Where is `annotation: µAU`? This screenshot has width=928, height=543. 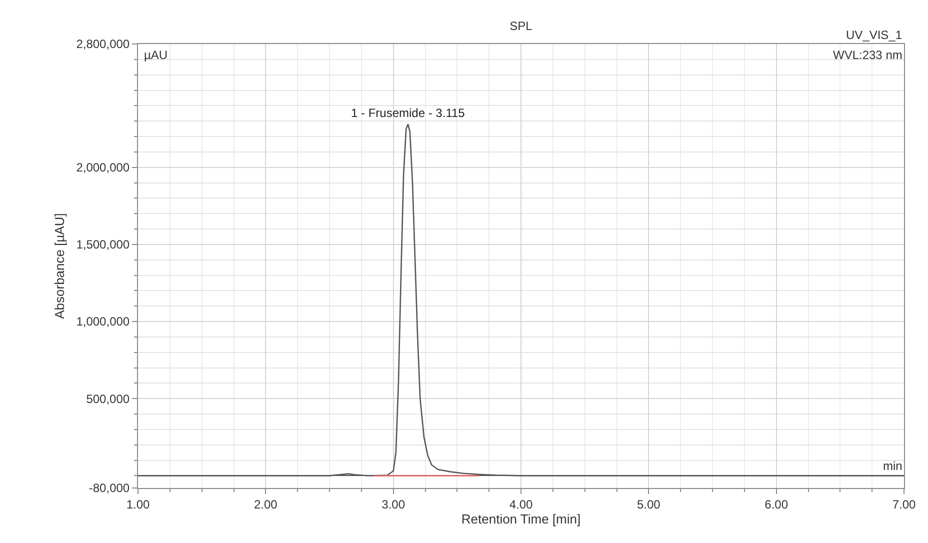
annotation: µAU is located at coordinates (156, 55).